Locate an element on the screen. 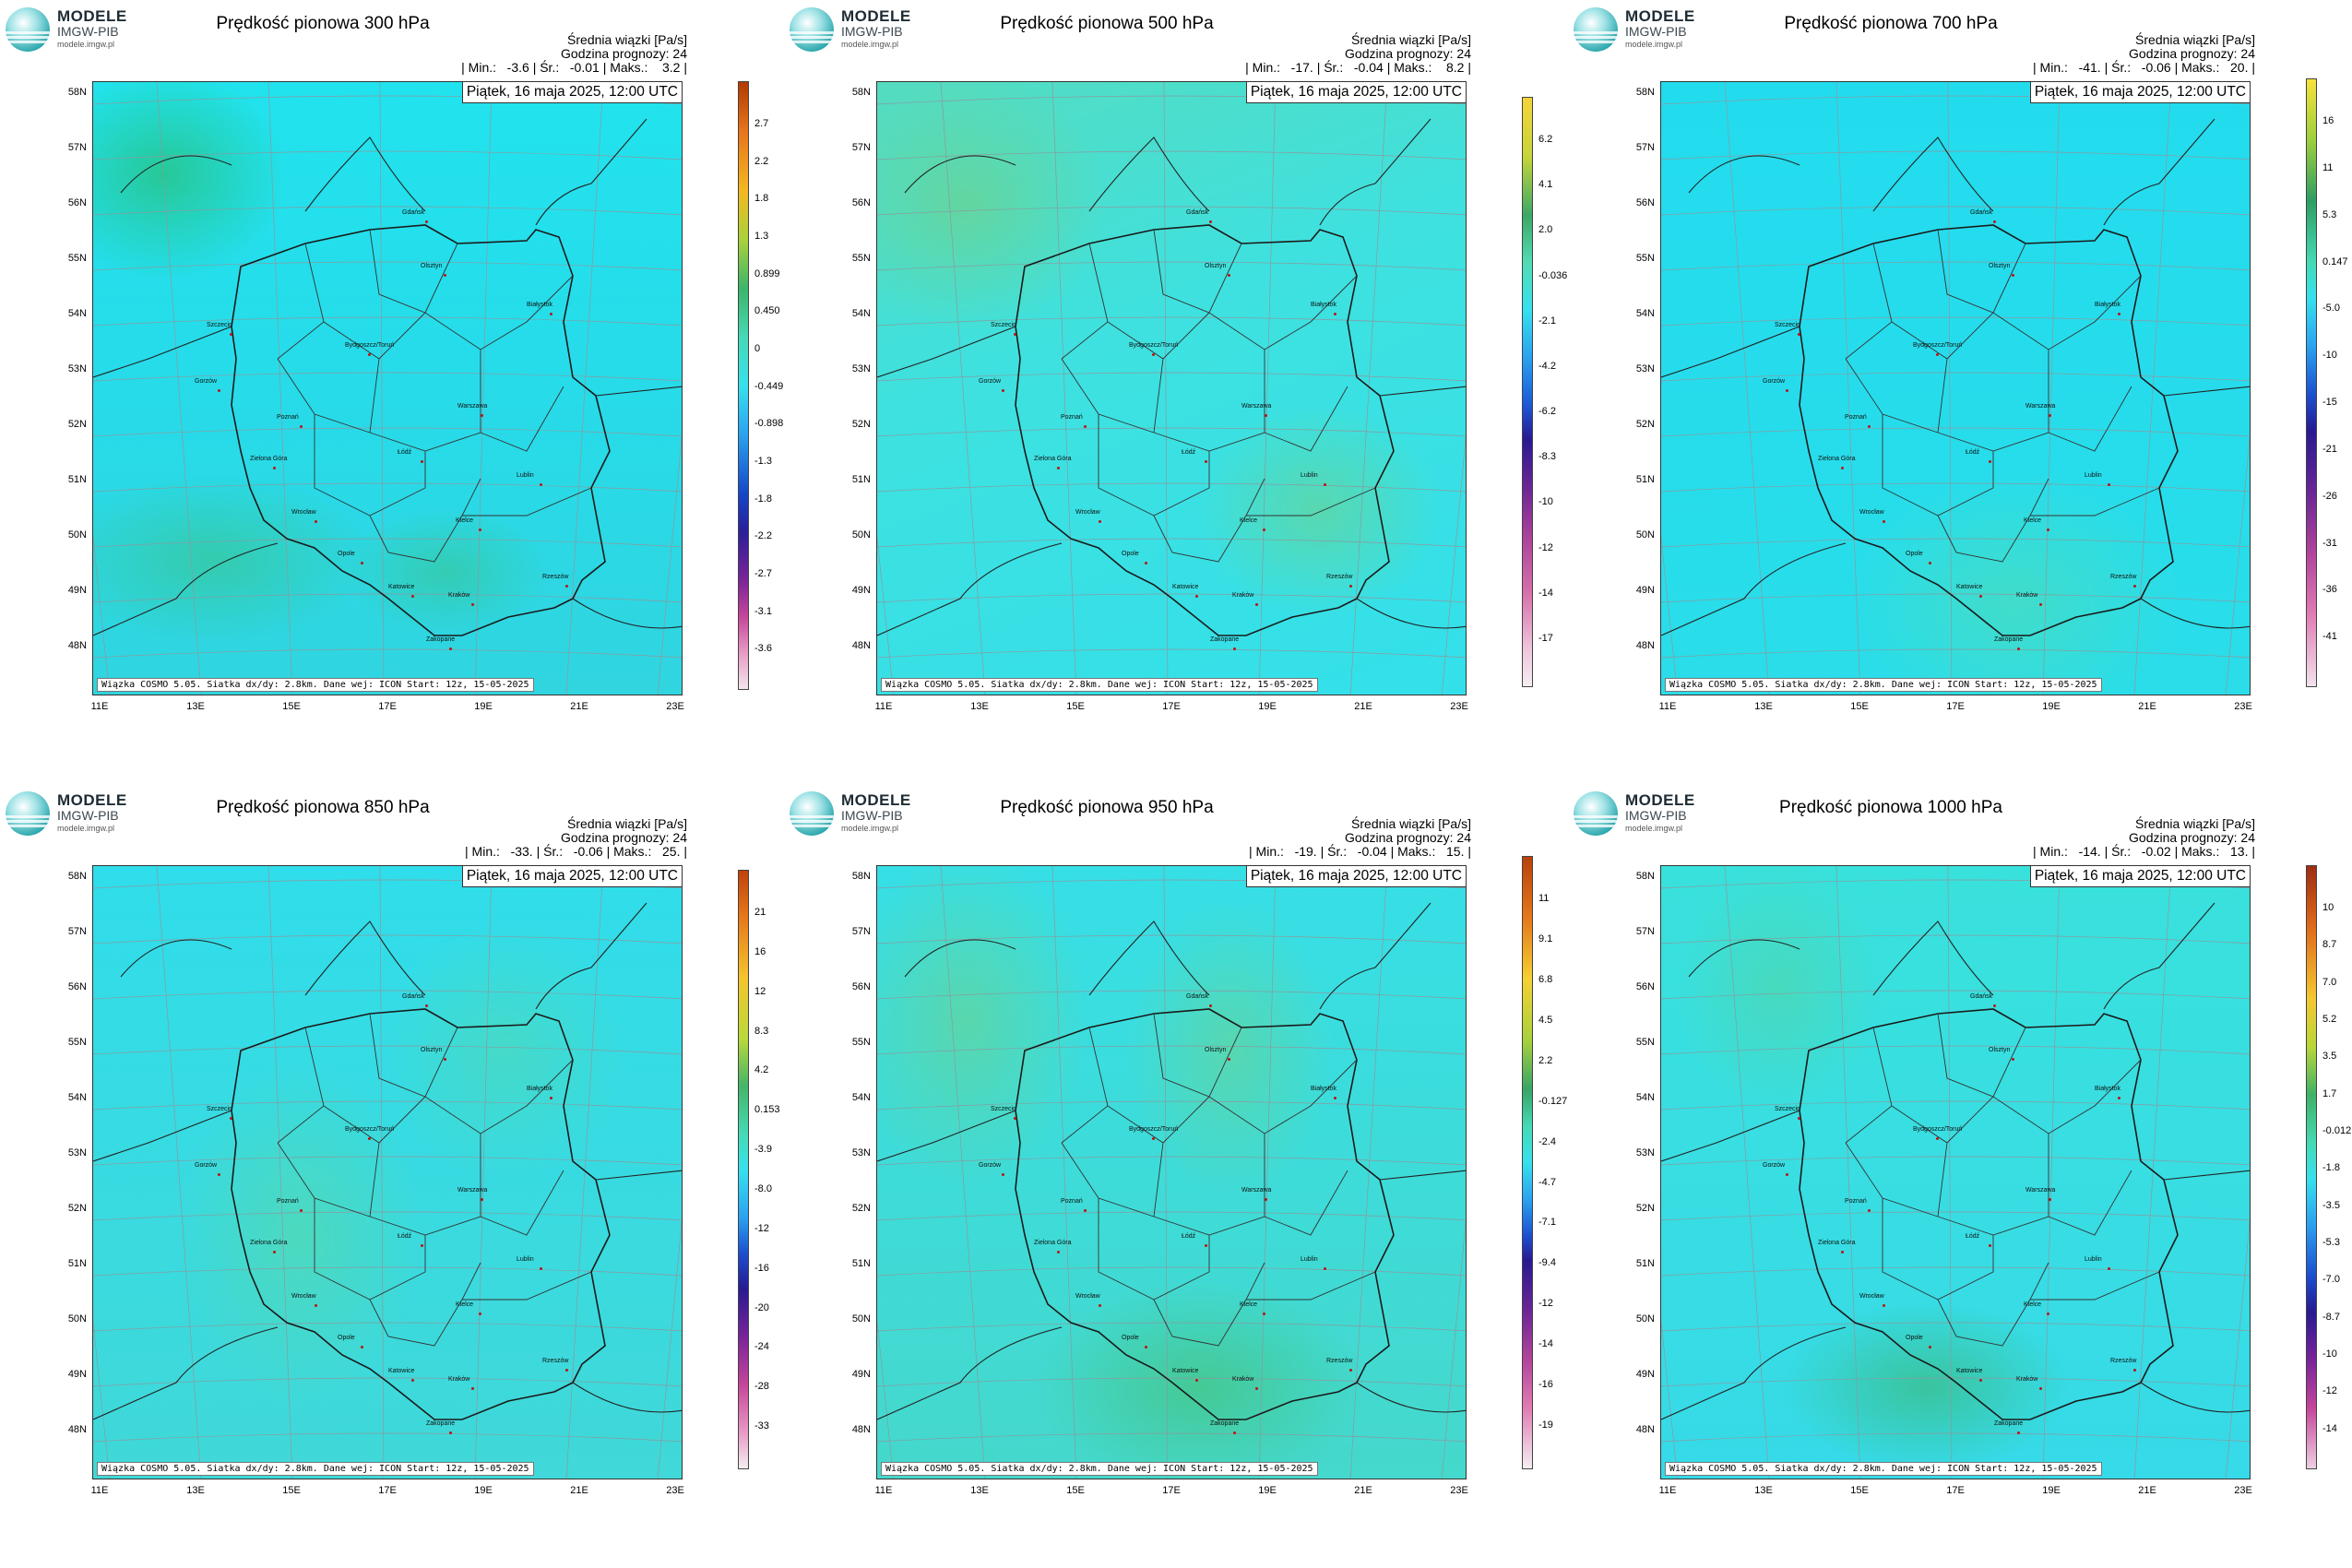 The height and width of the screenshot is (1568, 2352). colorbar-tick-label: -1.8 is located at coordinates (763, 499).